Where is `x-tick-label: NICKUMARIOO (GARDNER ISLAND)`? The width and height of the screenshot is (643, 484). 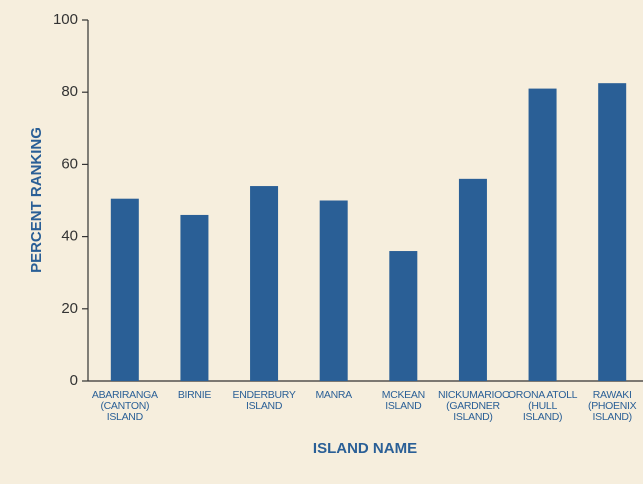
x-tick-label: NICKUMARIOO (GARDNER ISLAND) is located at coordinates (473, 406).